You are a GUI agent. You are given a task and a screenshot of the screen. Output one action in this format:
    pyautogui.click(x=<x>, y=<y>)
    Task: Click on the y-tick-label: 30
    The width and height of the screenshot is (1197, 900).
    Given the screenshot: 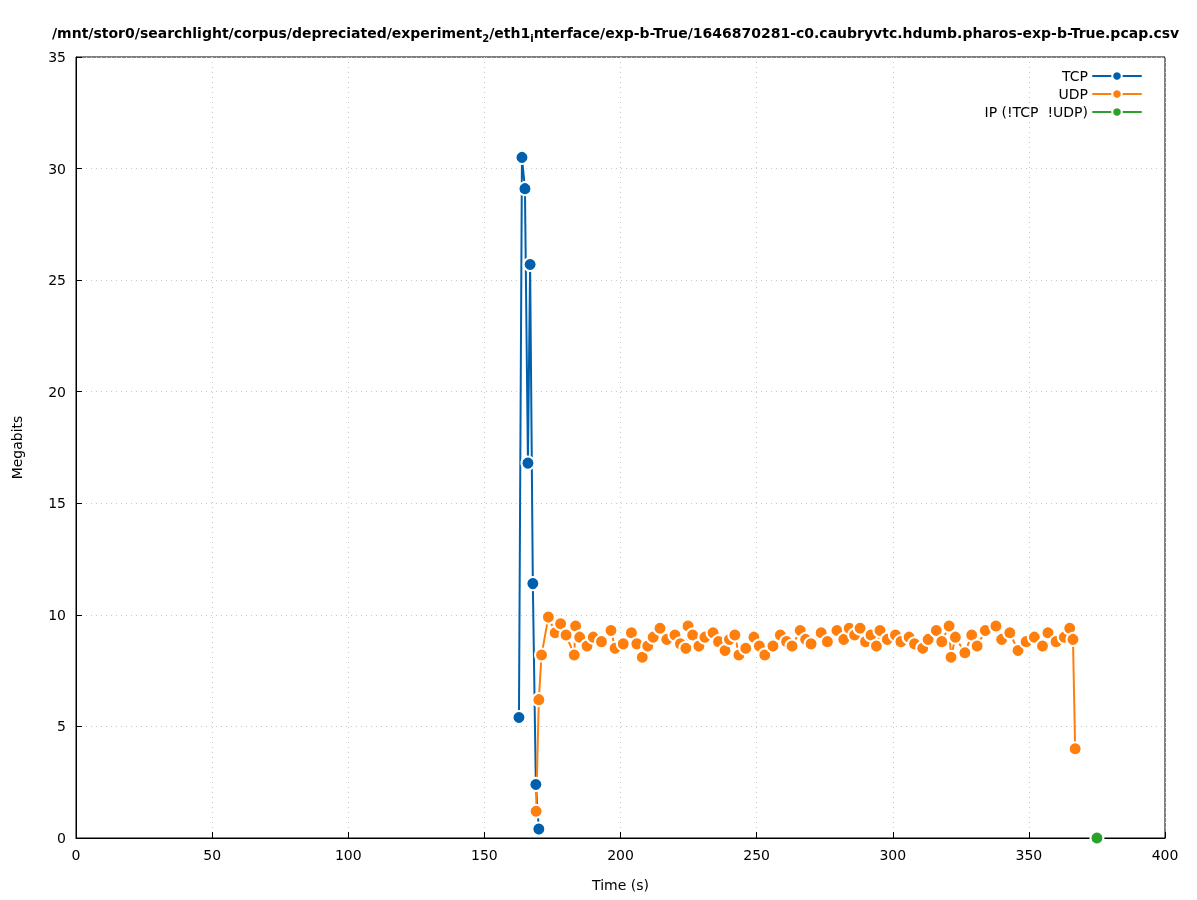 What is the action you would take?
    pyautogui.click(x=57, y=168)
    